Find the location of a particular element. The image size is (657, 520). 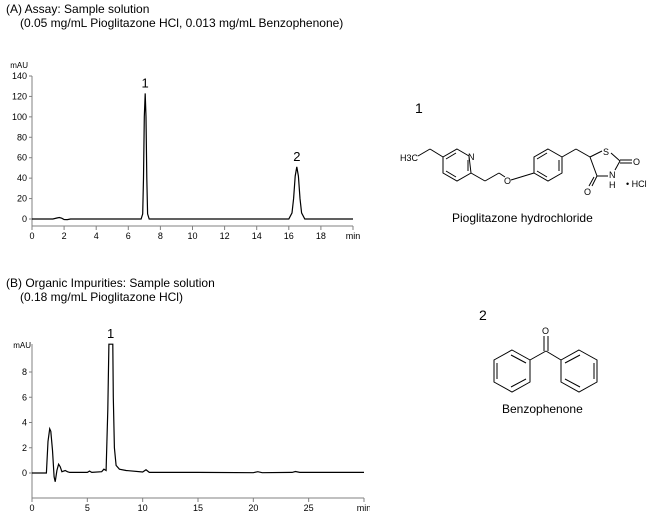

compound-2-name: Benzophenone is located at coordinates (542, 409).